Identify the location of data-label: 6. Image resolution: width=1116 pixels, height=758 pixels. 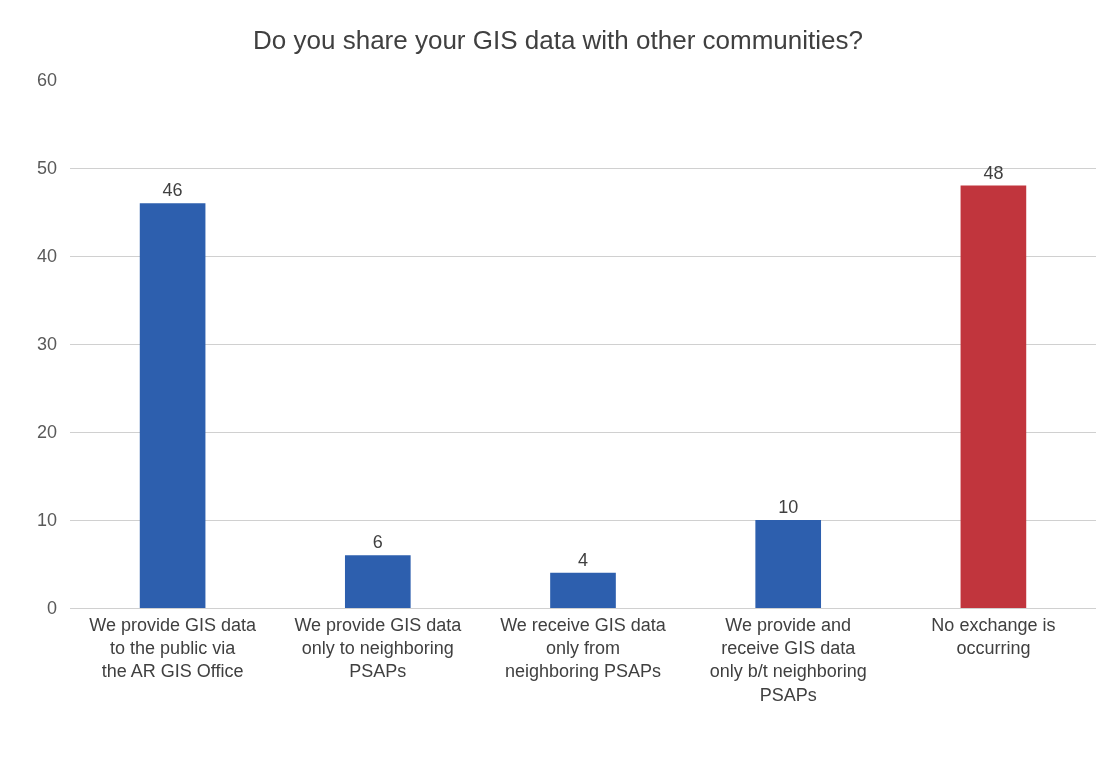
(377, 542).